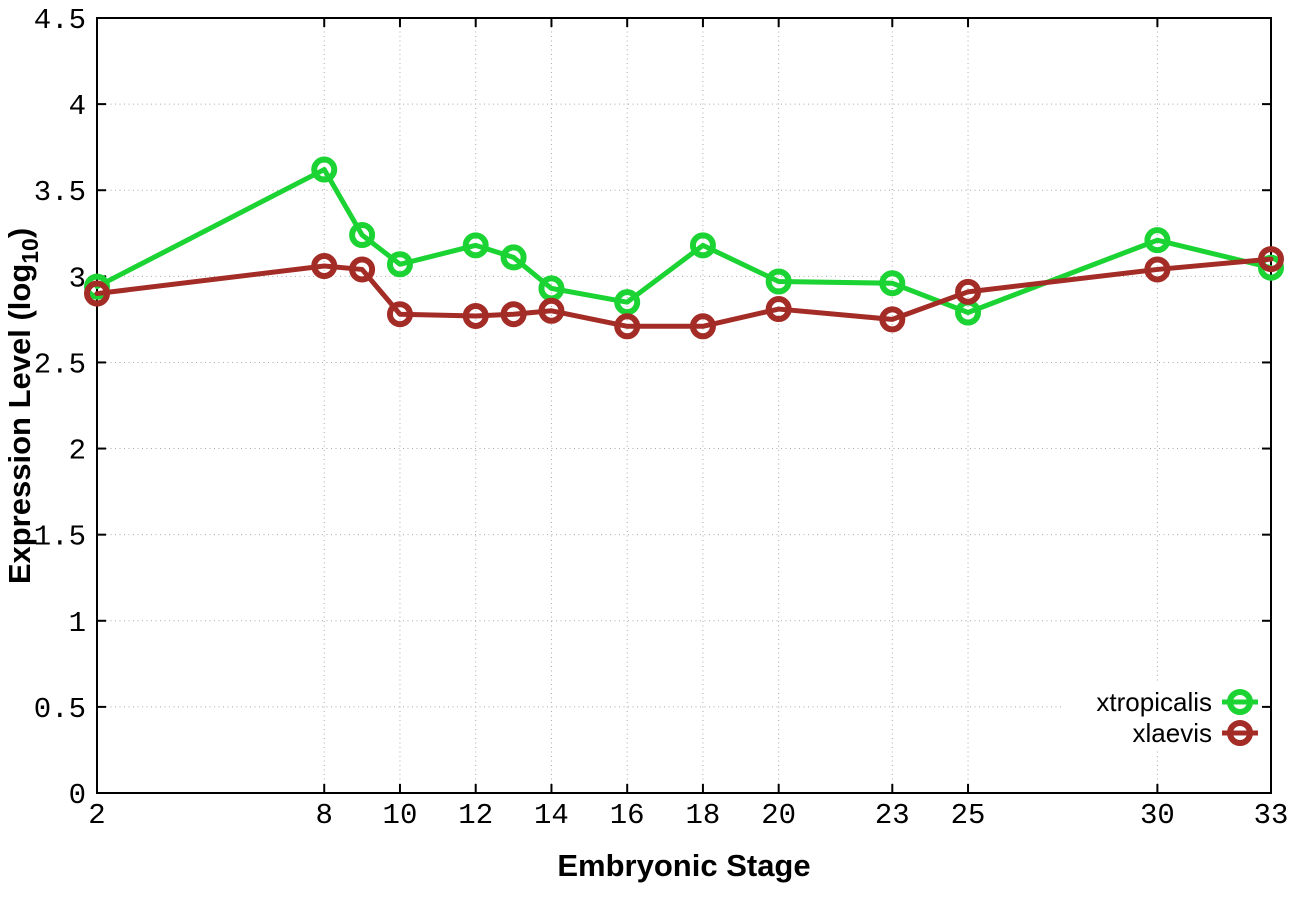 The width and height of the screenshot is (1296, 912). Describe the element at coordinates (1172, 733) in the screenshot. I see `legend-label-xlaevis: xlaevis` at that location.